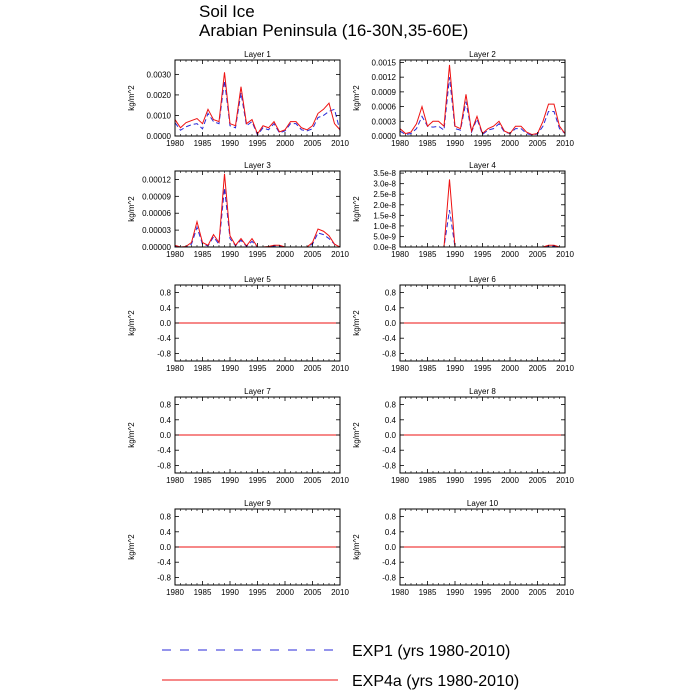 This screenshot has height=700, width=700. Describe the element at coordinates (384, 136) in the screenshot. I see `y-tick-label: 0.0000` at that location.